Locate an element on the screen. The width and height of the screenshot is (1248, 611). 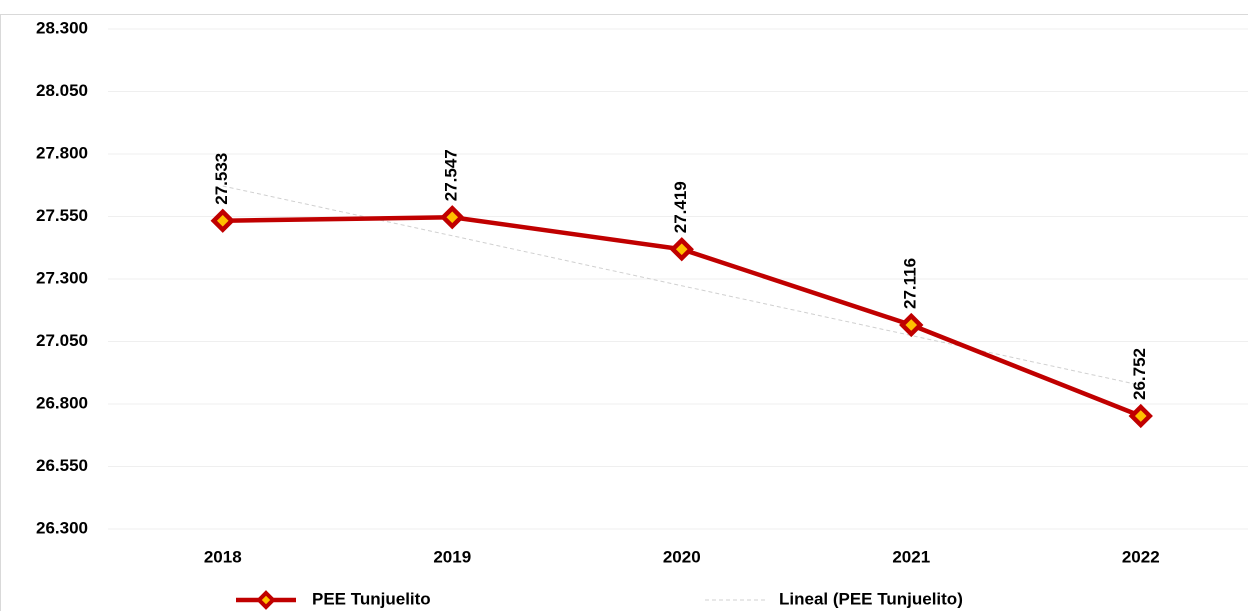
y-tick-label: 26.550 is located at coordinates (62, 465).